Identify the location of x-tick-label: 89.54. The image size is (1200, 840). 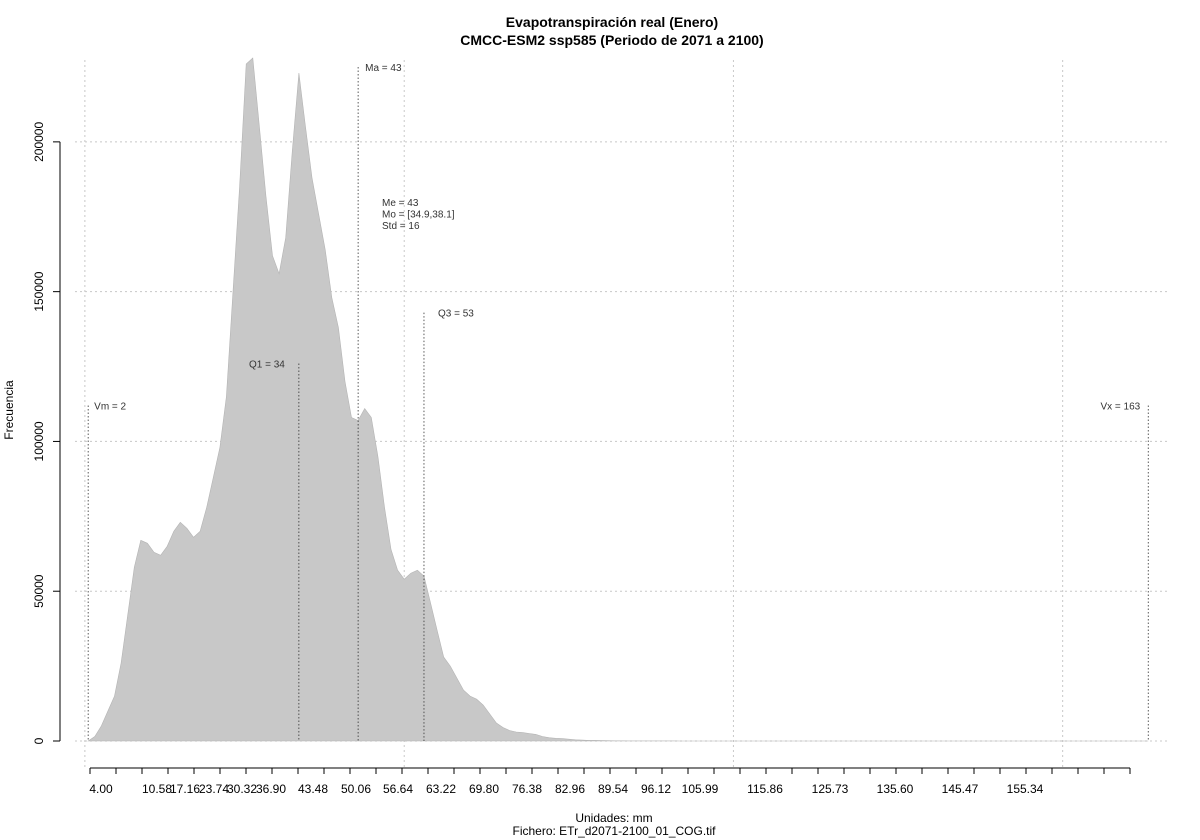
(613, 789).